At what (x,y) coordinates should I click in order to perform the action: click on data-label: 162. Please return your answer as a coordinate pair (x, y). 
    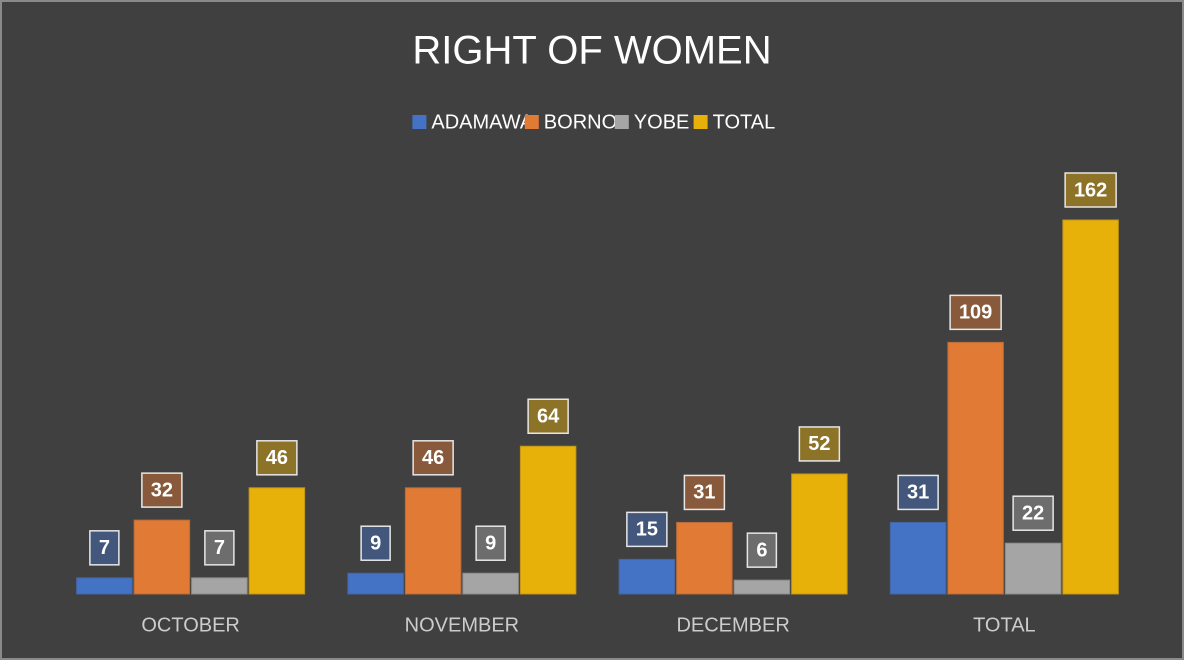
    Looking at the image, I should click on (1090, 190).